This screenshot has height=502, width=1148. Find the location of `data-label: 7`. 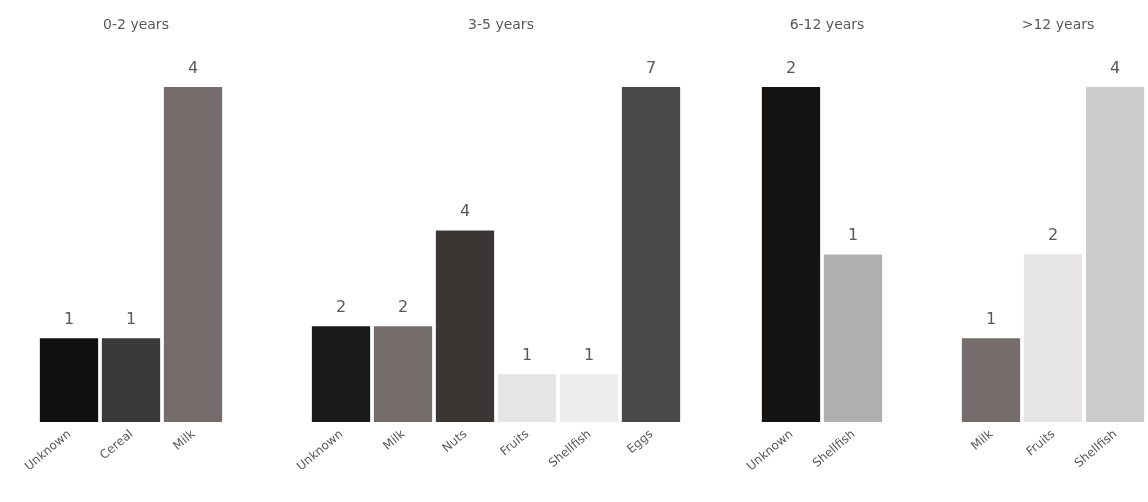

data-label: 7 is located at coordinates (651, 67).